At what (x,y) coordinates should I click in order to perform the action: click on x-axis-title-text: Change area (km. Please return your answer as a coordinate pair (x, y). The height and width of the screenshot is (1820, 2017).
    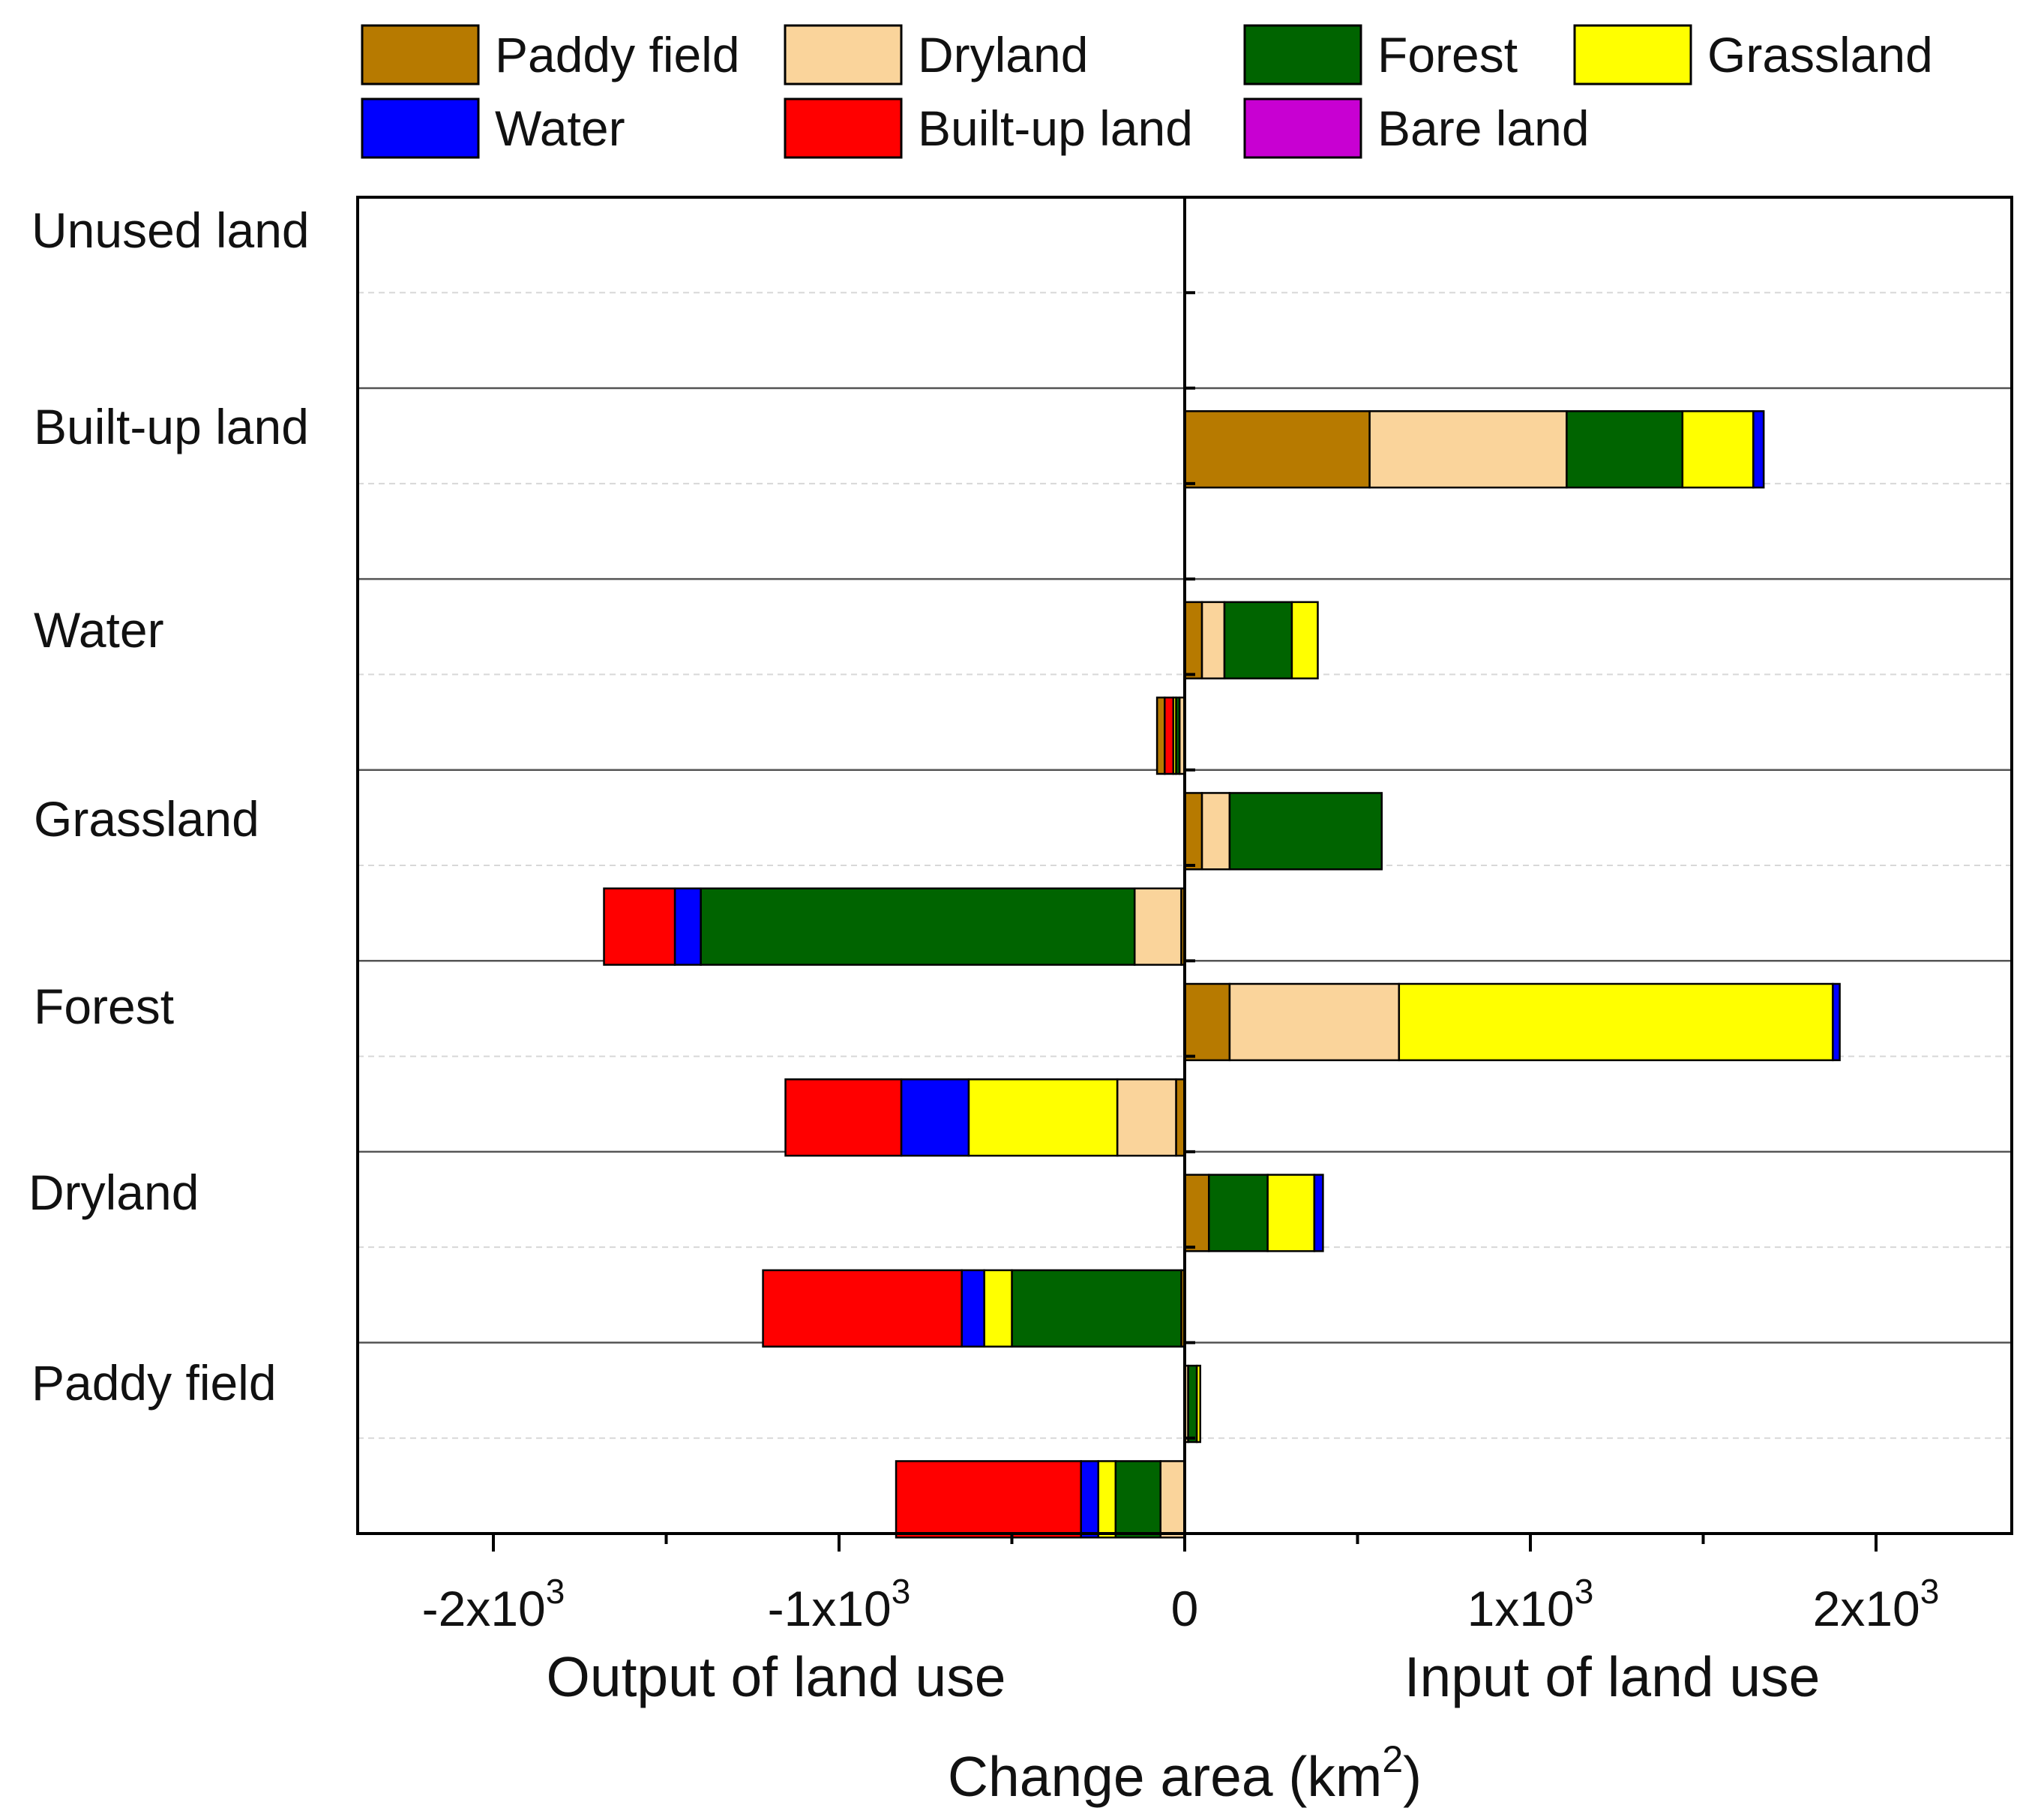
    Looking at the image, I should click on (1165, 1776).